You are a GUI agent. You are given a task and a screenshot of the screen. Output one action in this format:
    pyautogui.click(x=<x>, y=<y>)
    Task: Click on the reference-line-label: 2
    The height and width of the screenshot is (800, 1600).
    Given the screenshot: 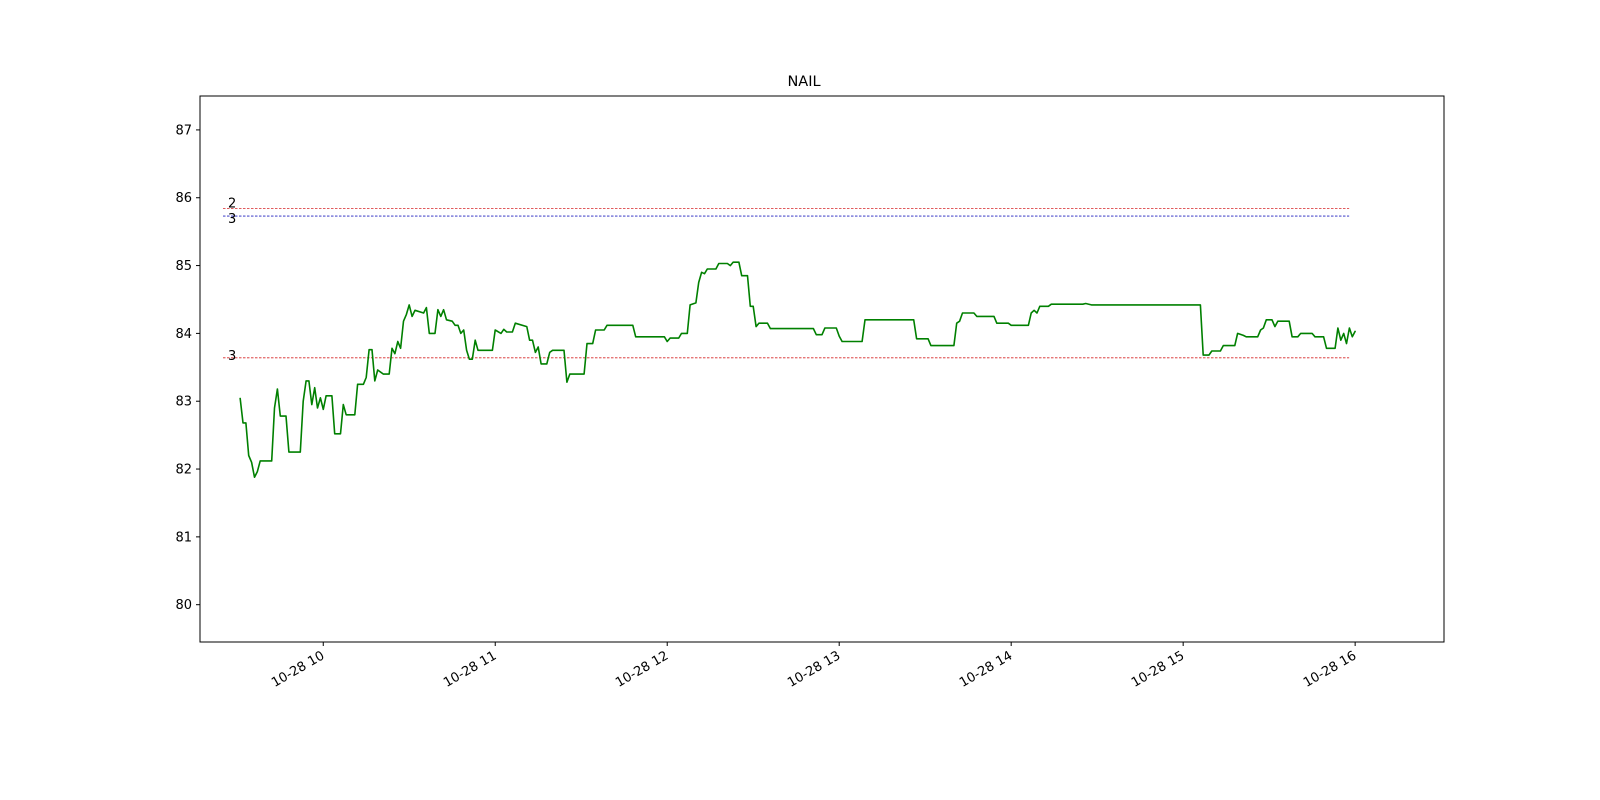 What is the action you would take?
    pyautogui.click(x=232, y=204)
    